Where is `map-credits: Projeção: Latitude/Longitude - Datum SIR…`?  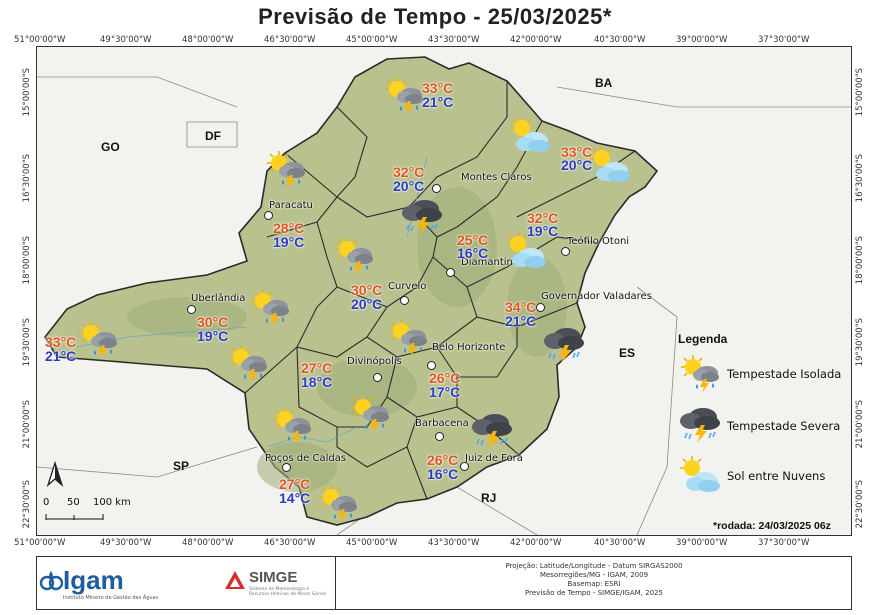 map-credits: Projeção: Latitude/Longitude - Datum SIR… is located at coordinates (594, 580).